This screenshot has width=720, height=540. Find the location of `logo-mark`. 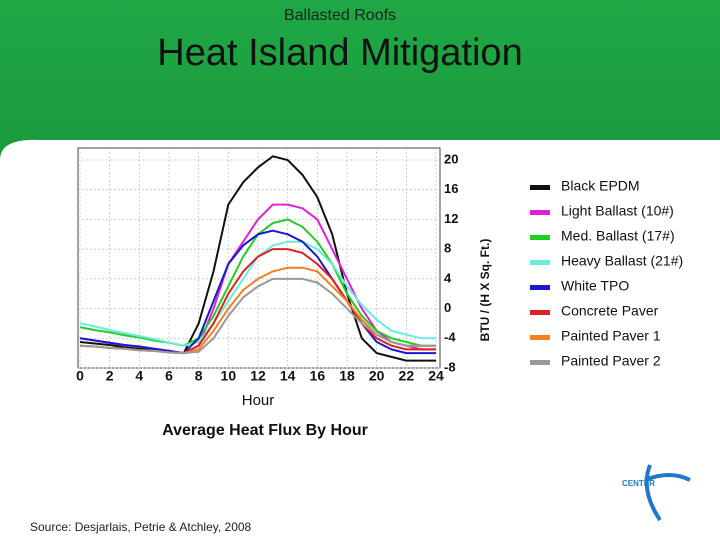

logo-mark is located at coordinates (667, 493).